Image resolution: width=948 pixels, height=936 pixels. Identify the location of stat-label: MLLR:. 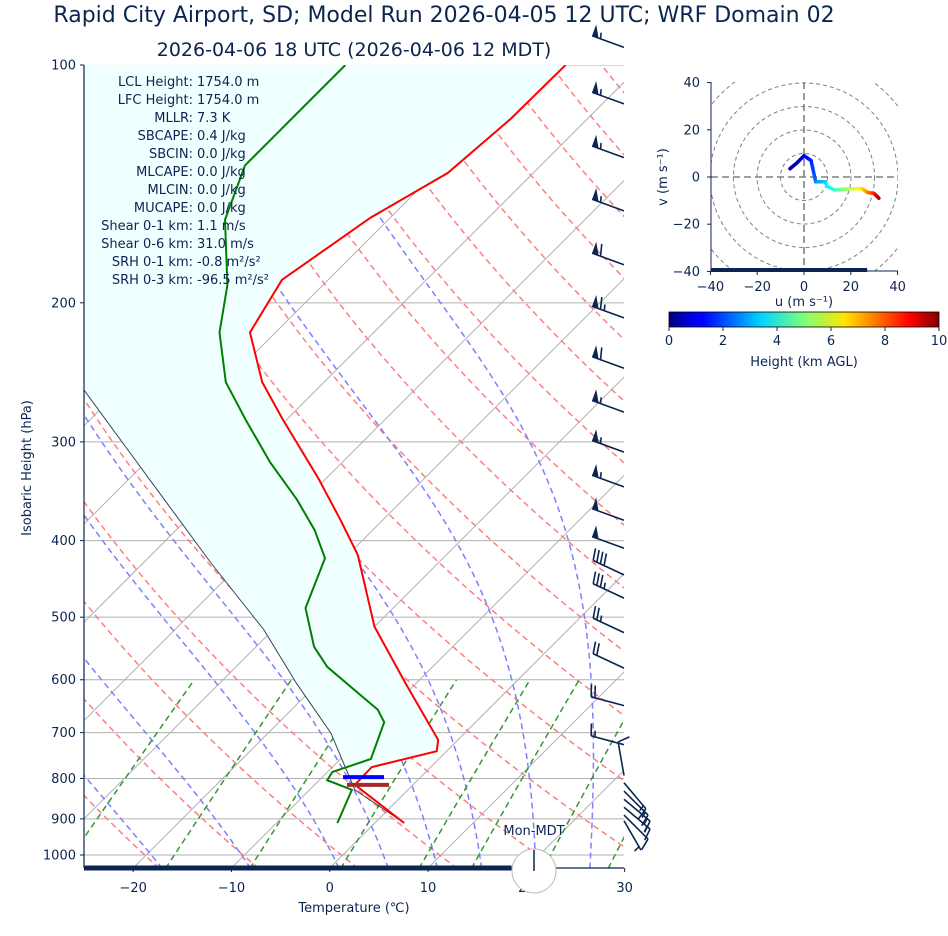
(173, 118).